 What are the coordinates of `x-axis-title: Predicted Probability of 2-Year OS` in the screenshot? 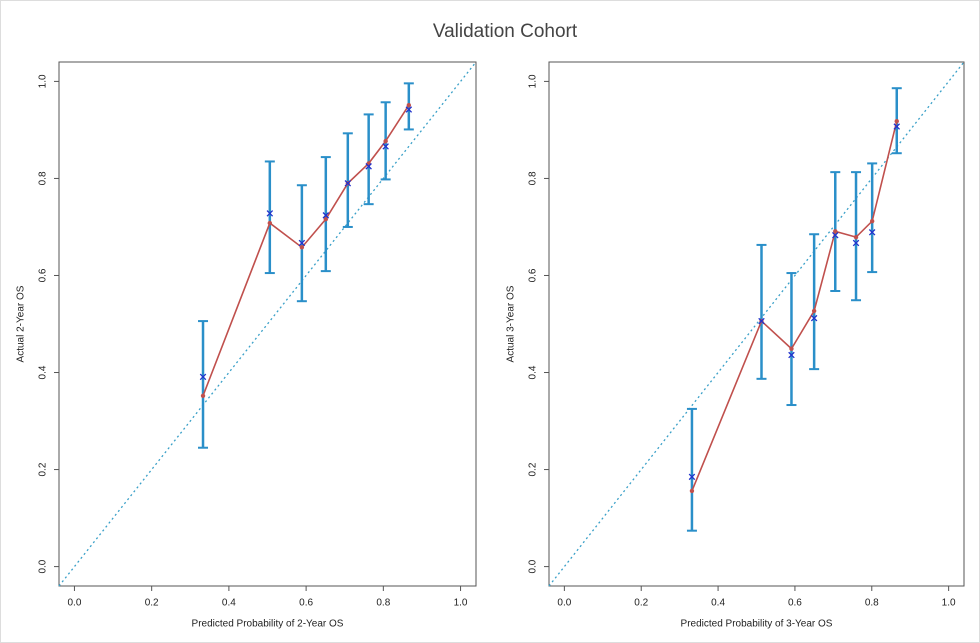 It's located at (268, 624).